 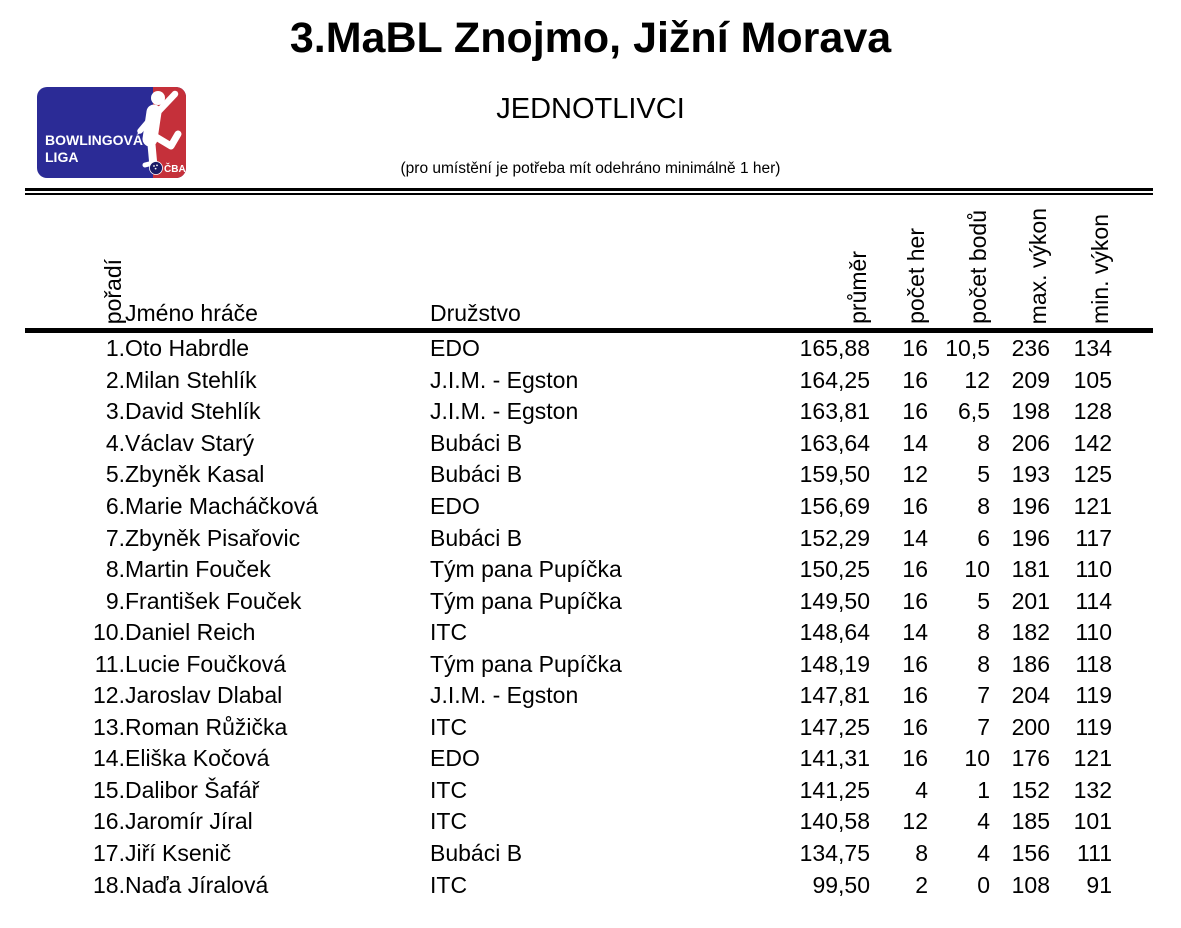 I want to click on cell-rank: 14., so click(x=109, y=758).